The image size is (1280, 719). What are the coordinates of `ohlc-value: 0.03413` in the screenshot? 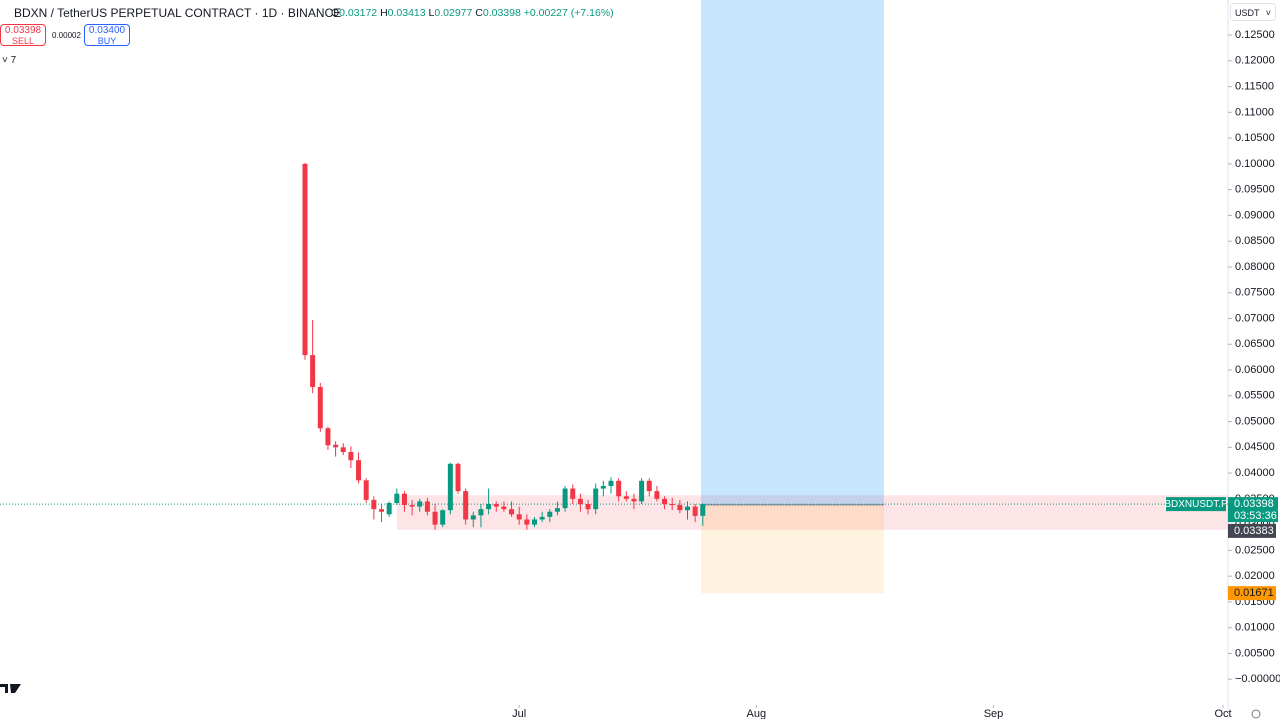 It's located at (406, 13).